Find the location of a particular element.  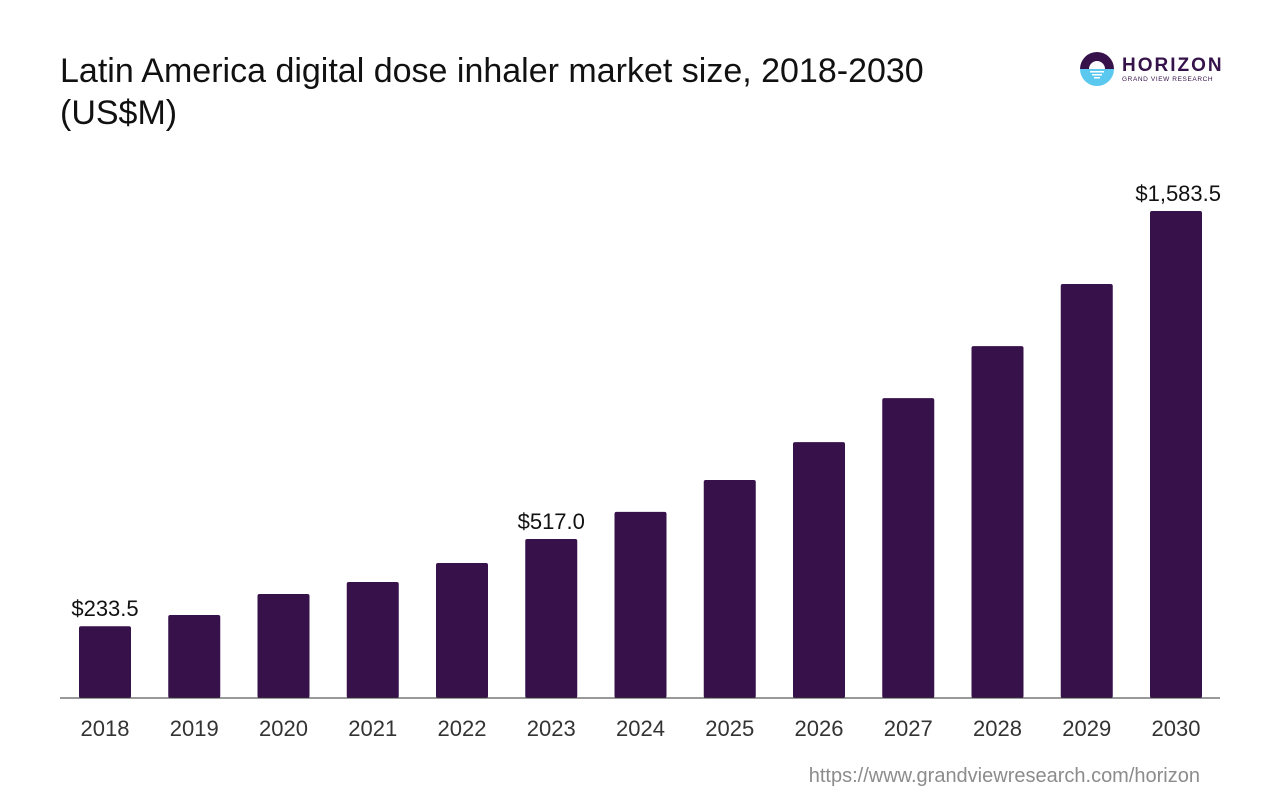

bar-2020 is located at coordinates (283, 646).